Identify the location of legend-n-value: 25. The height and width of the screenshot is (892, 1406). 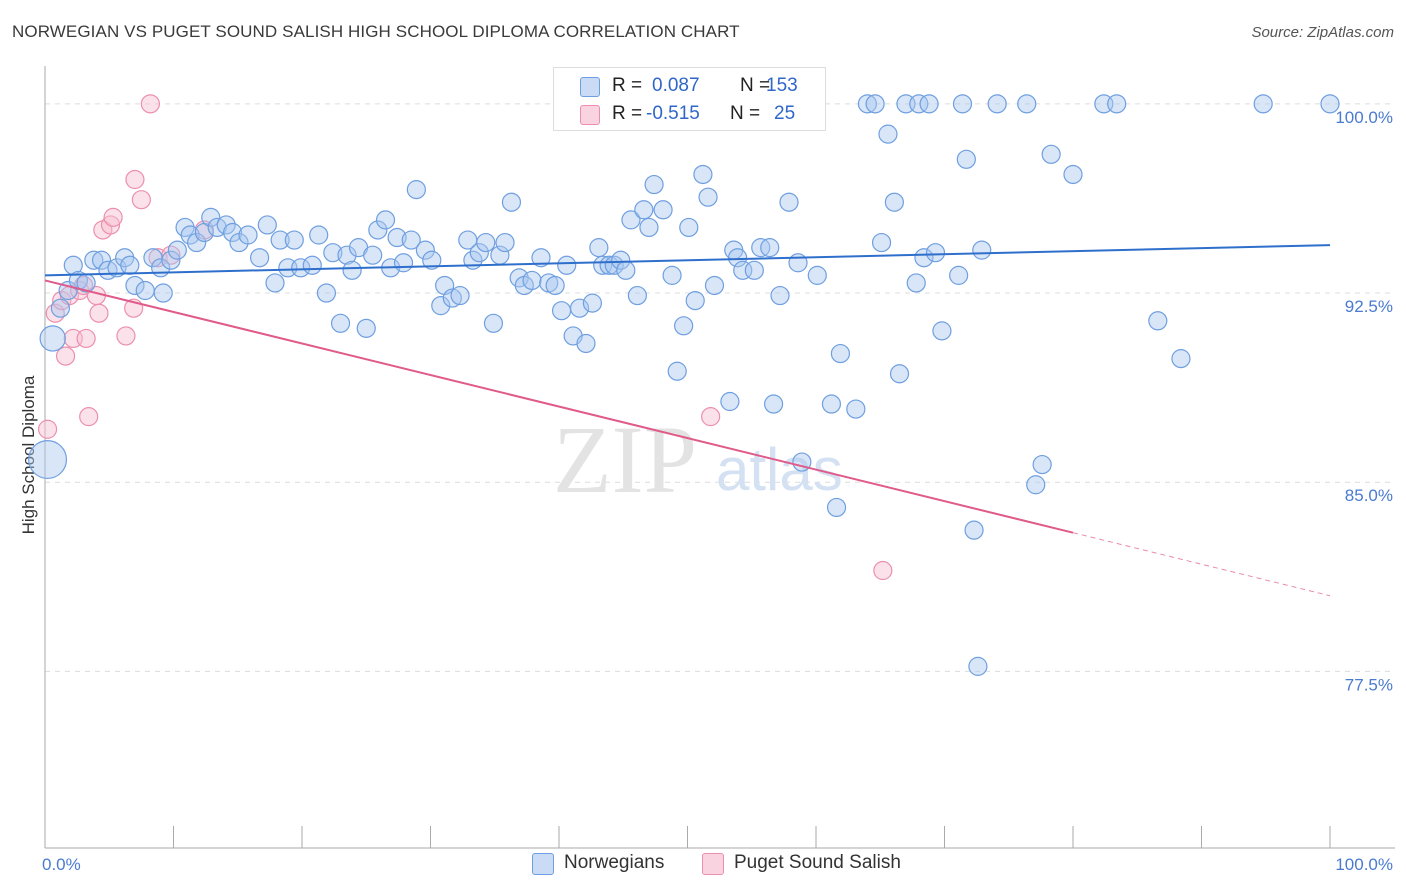
(785, 113).